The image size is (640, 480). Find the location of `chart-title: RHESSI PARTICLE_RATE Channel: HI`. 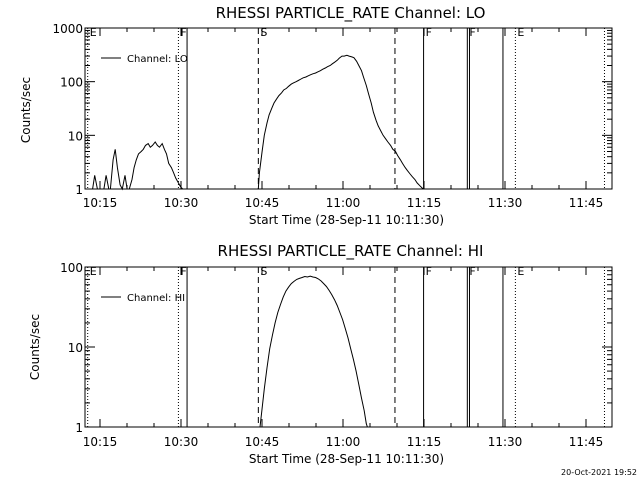

chart-title: RHESSI PARTICLE_RATE Channel: HI is located at coordinates (351, 251).